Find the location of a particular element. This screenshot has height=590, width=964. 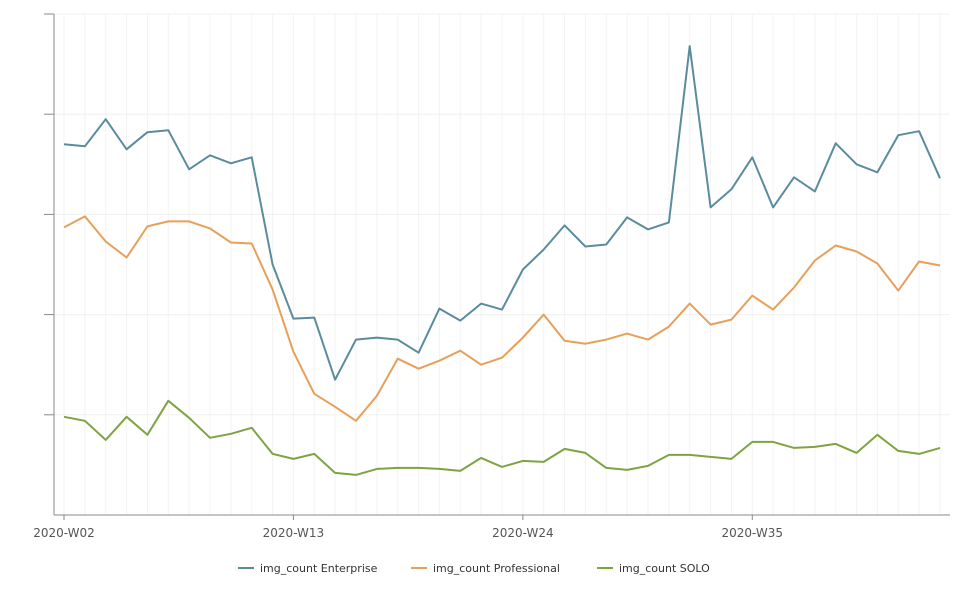

x-tick-label: 2020-W35 is located at coordinates (753, 533).